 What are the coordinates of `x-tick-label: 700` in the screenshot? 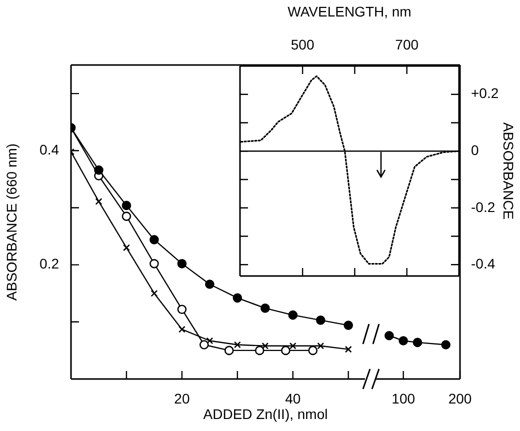 It's located at (407, 44).